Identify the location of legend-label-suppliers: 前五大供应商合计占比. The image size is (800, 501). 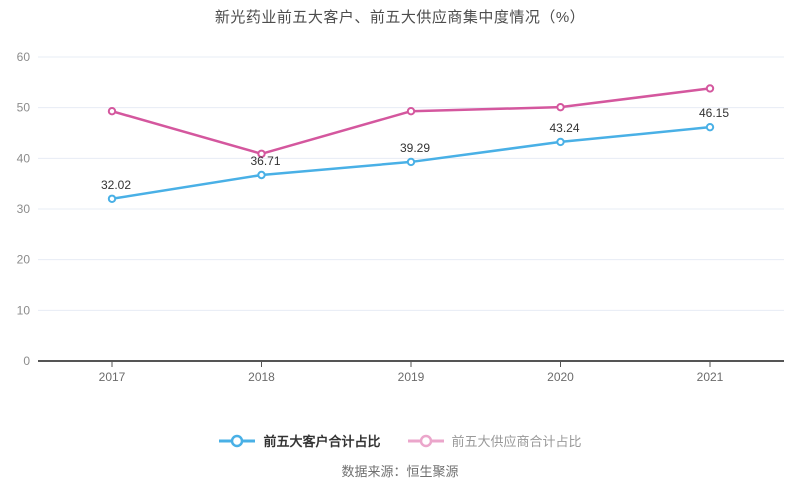
(516, 441).